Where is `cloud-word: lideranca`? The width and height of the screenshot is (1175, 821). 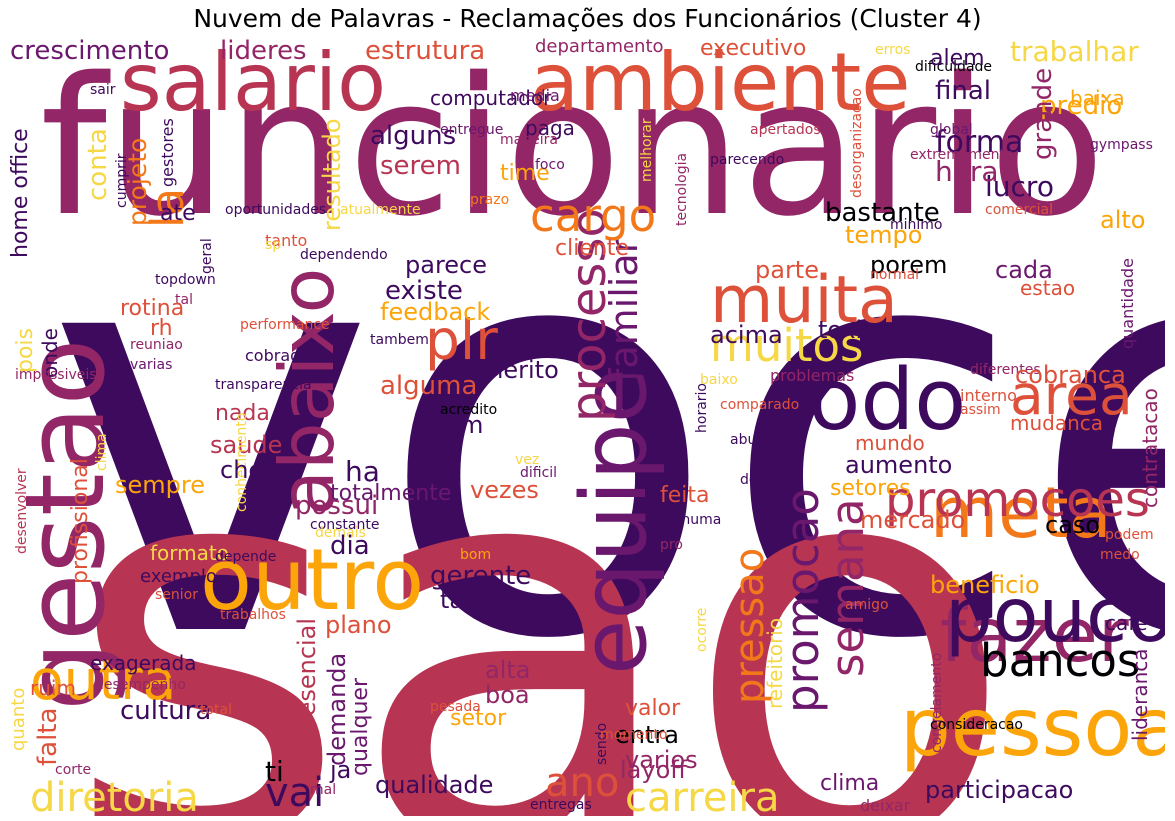 cloud-word: lideranca is located at coordinates (1140, 694).